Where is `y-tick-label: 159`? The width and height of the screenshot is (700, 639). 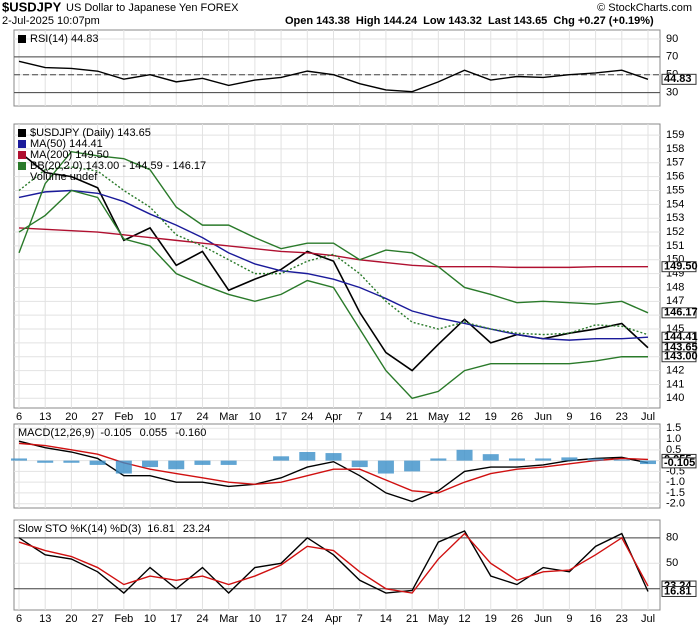
y-tick-label: 159 is located at coordinates (675, 135).